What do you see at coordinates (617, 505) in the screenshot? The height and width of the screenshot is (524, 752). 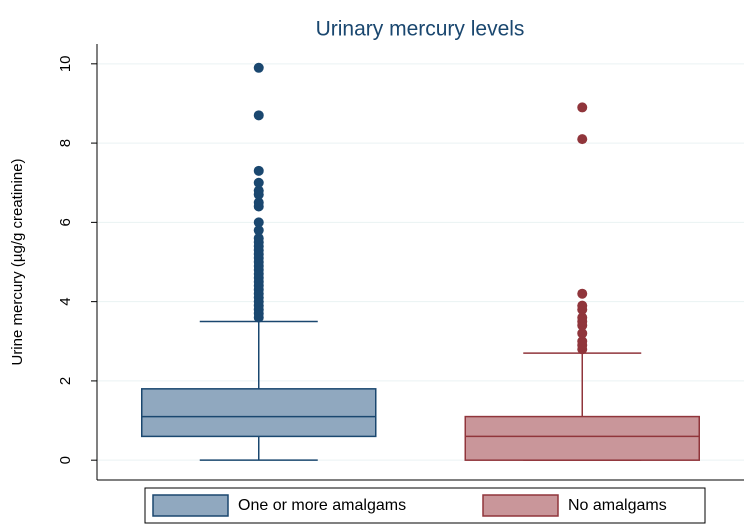 I see `legend-label: No amalgams` at bounding box center [617, 505].